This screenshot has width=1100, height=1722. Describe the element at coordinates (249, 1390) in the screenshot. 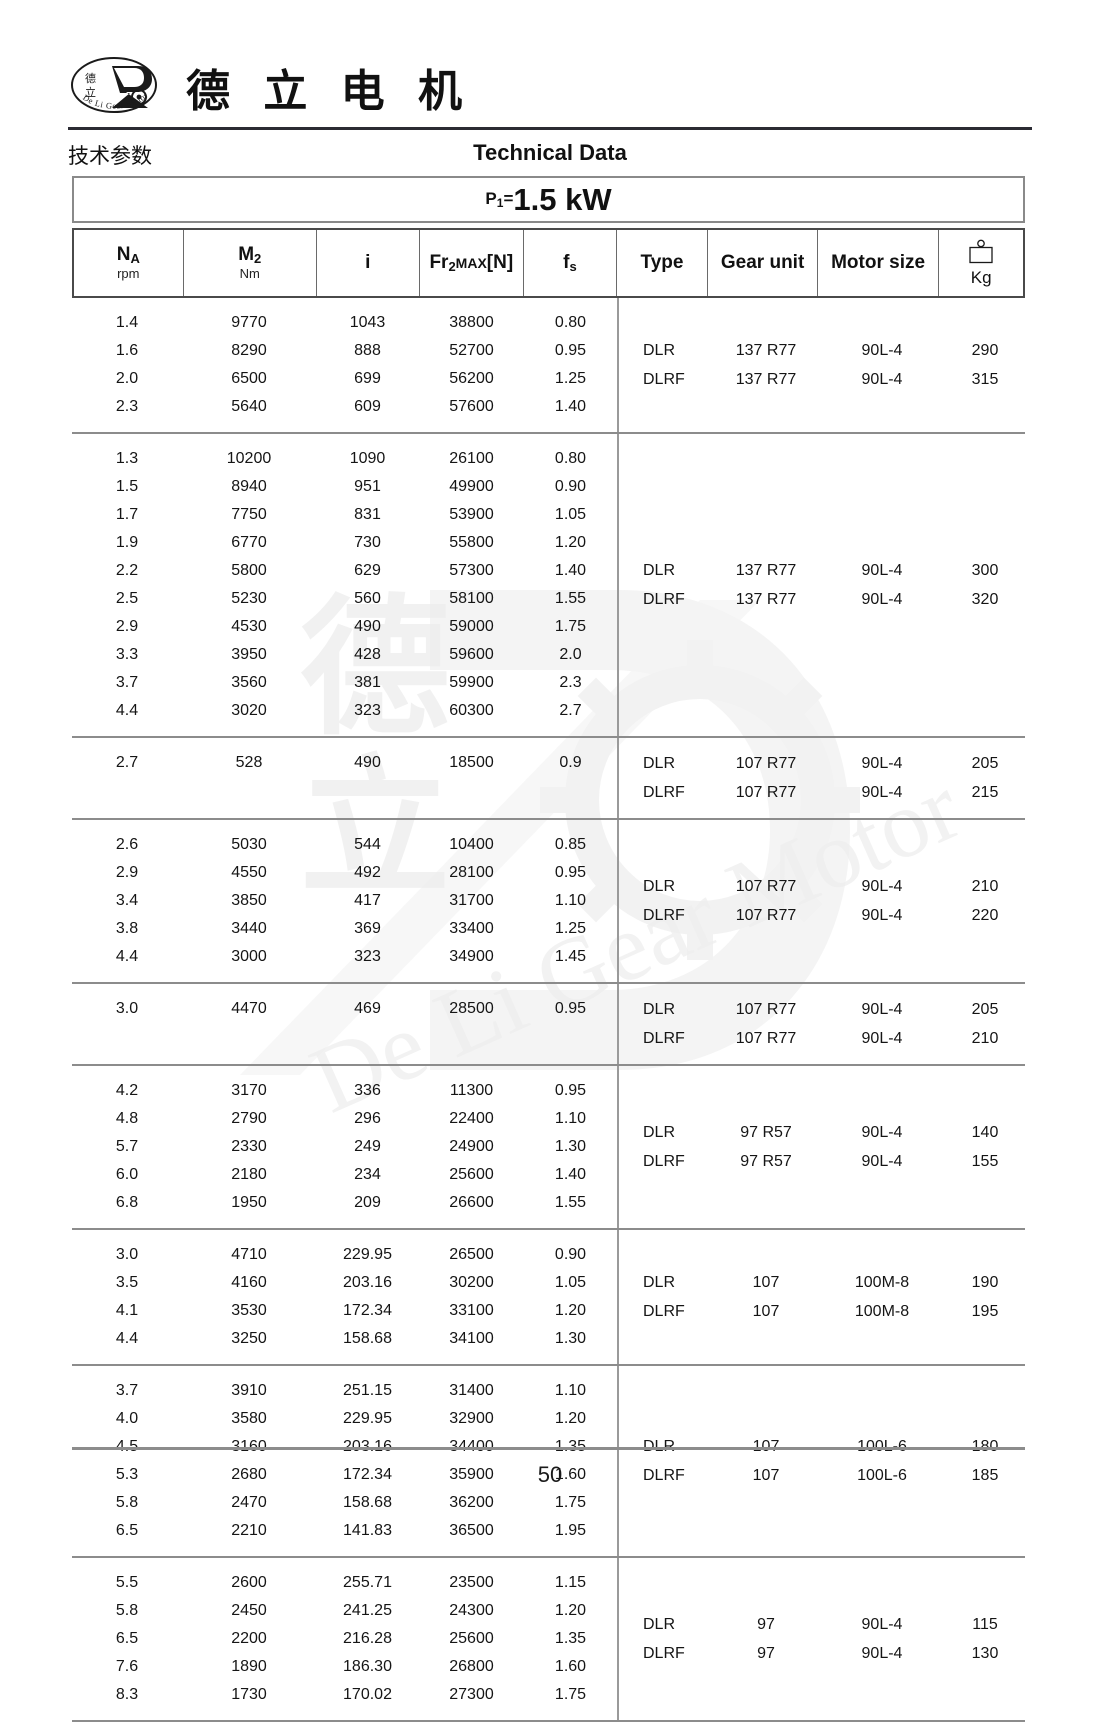

I see `cell-m2: 3910` at that location.